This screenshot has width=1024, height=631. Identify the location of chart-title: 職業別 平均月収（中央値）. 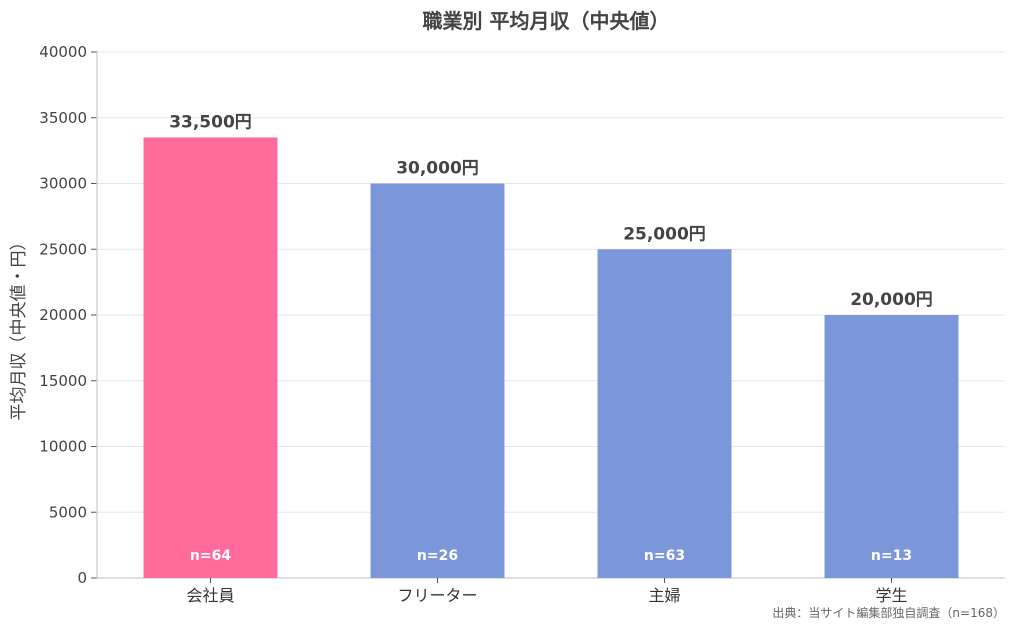
(546, 21).